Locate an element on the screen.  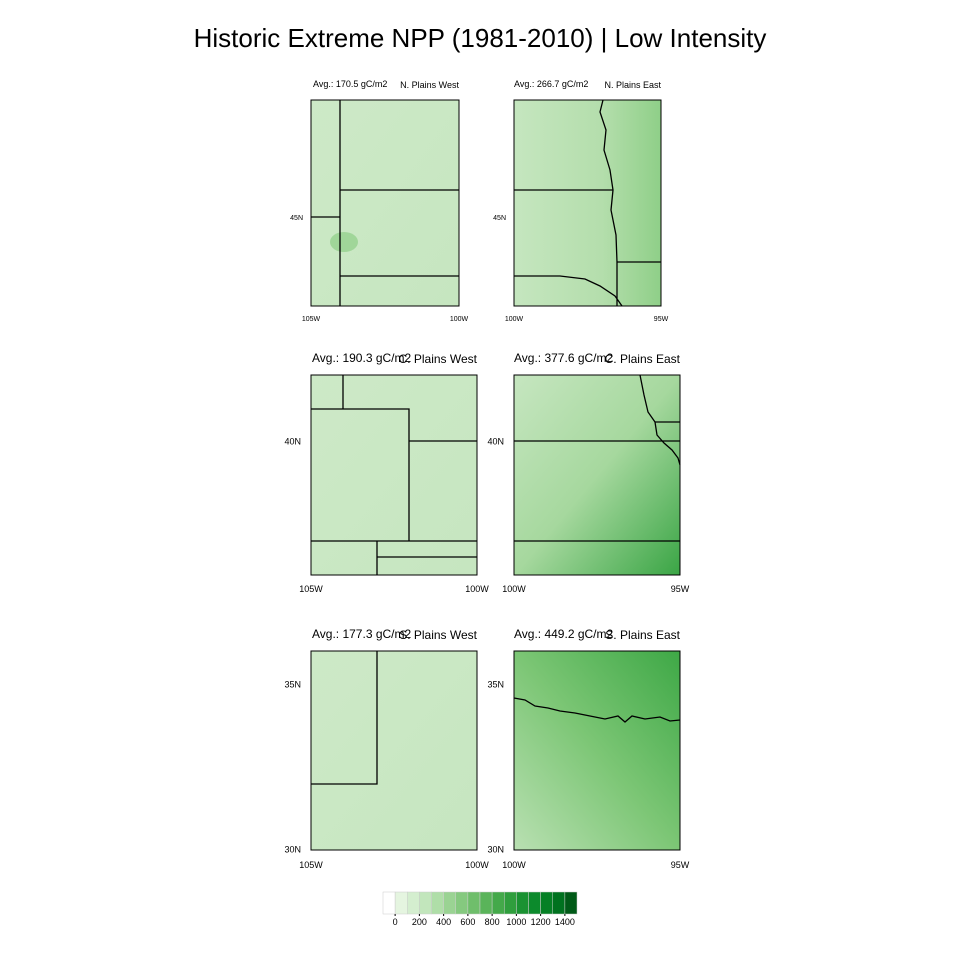
colorbar-label: 1200 is located at coordinates (541, 922).